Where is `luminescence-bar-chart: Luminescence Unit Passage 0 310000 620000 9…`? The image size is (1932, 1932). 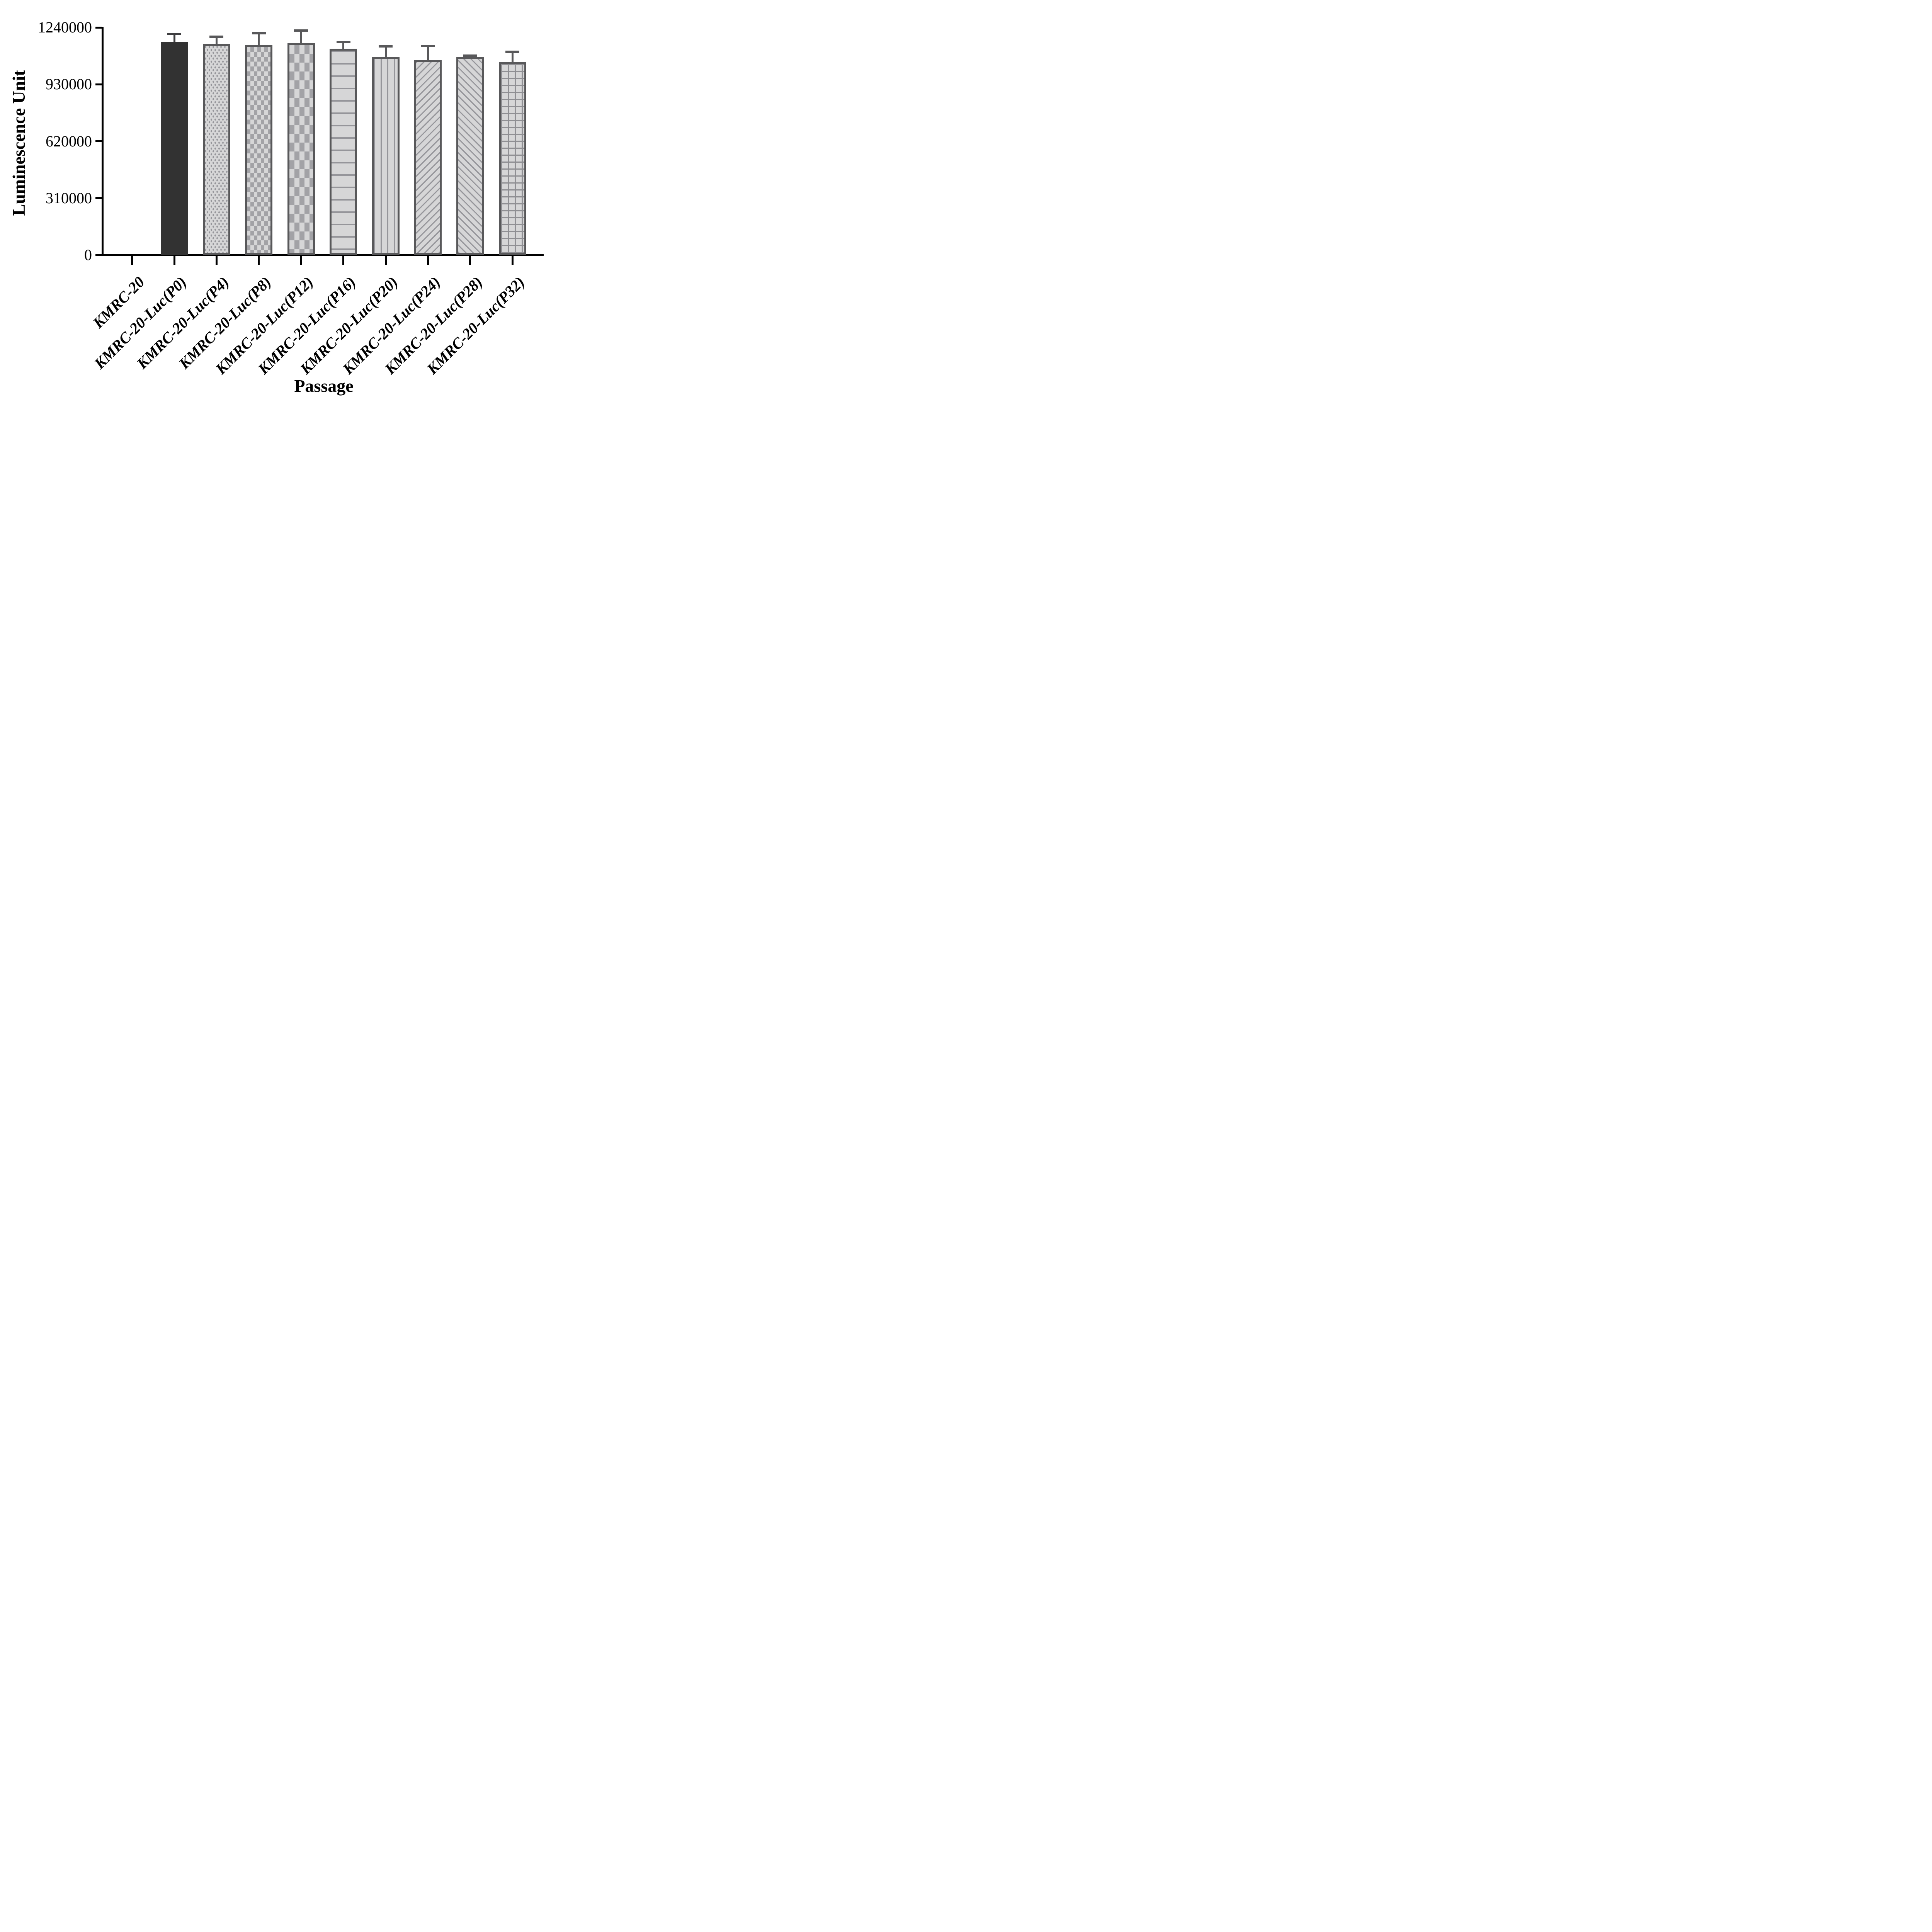 luminescence-bar-chart: Luminescence Unit Passage 0 310000 620000 9… is located at coordinates (287, 199).